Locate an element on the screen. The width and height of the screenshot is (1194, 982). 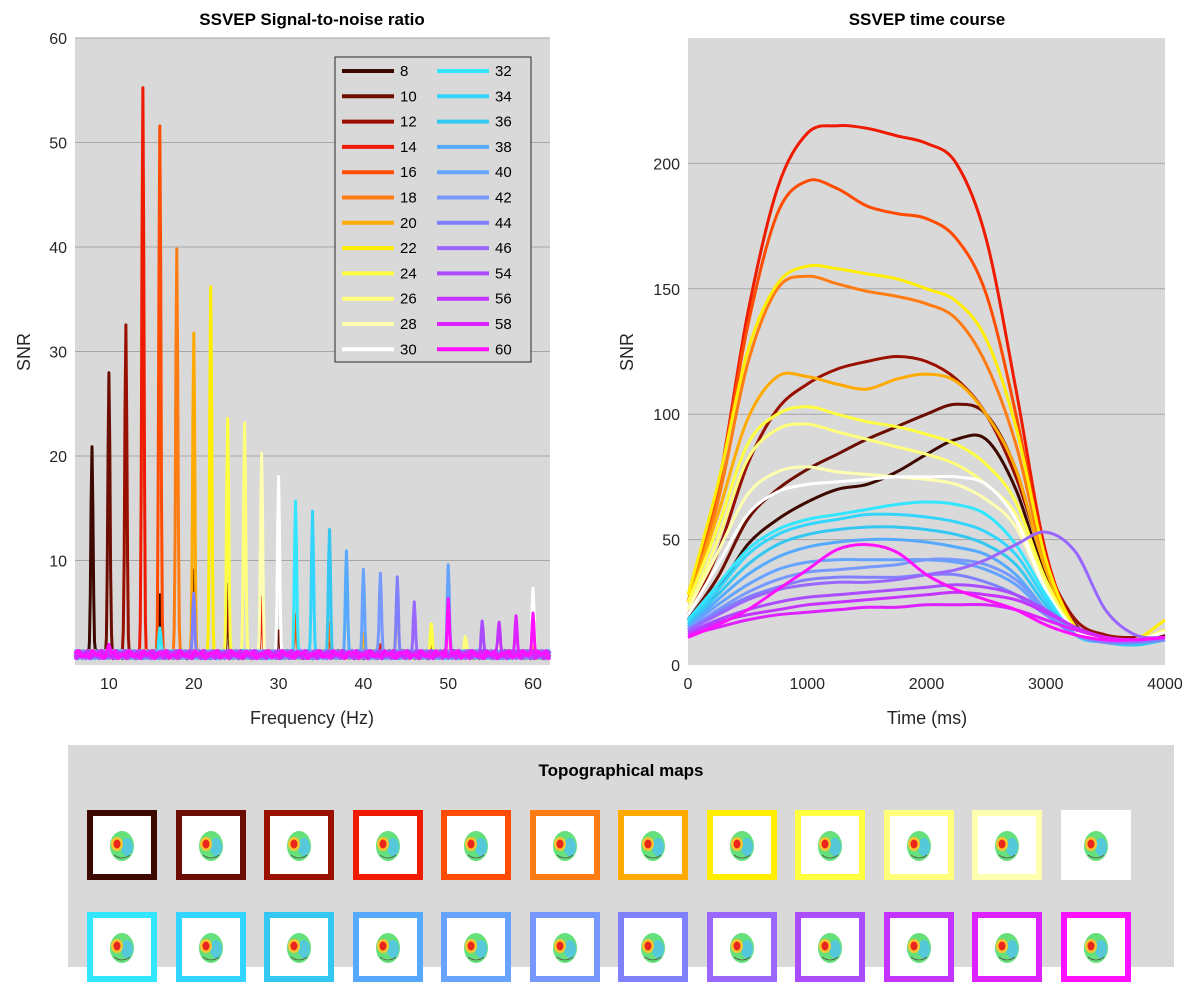
time-x-tick: 3000 is located at coordinates (1046, 684).